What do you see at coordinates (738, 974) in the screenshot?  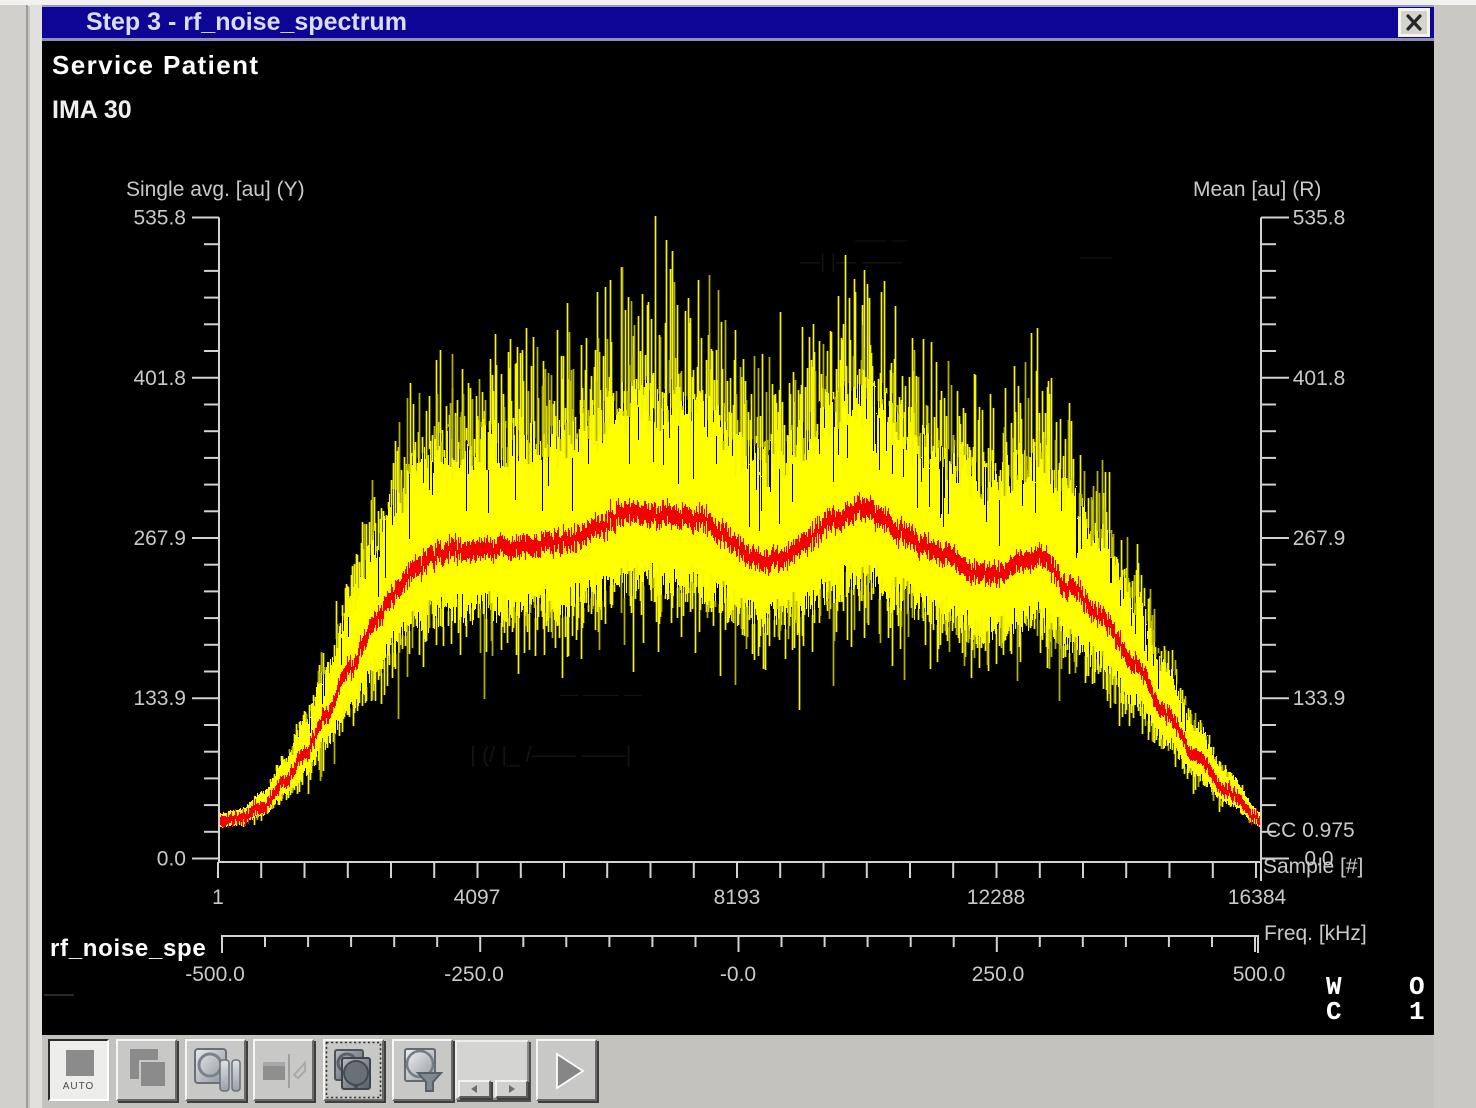 I see `svg-text: -0.0` at bounding box center [738, 974].